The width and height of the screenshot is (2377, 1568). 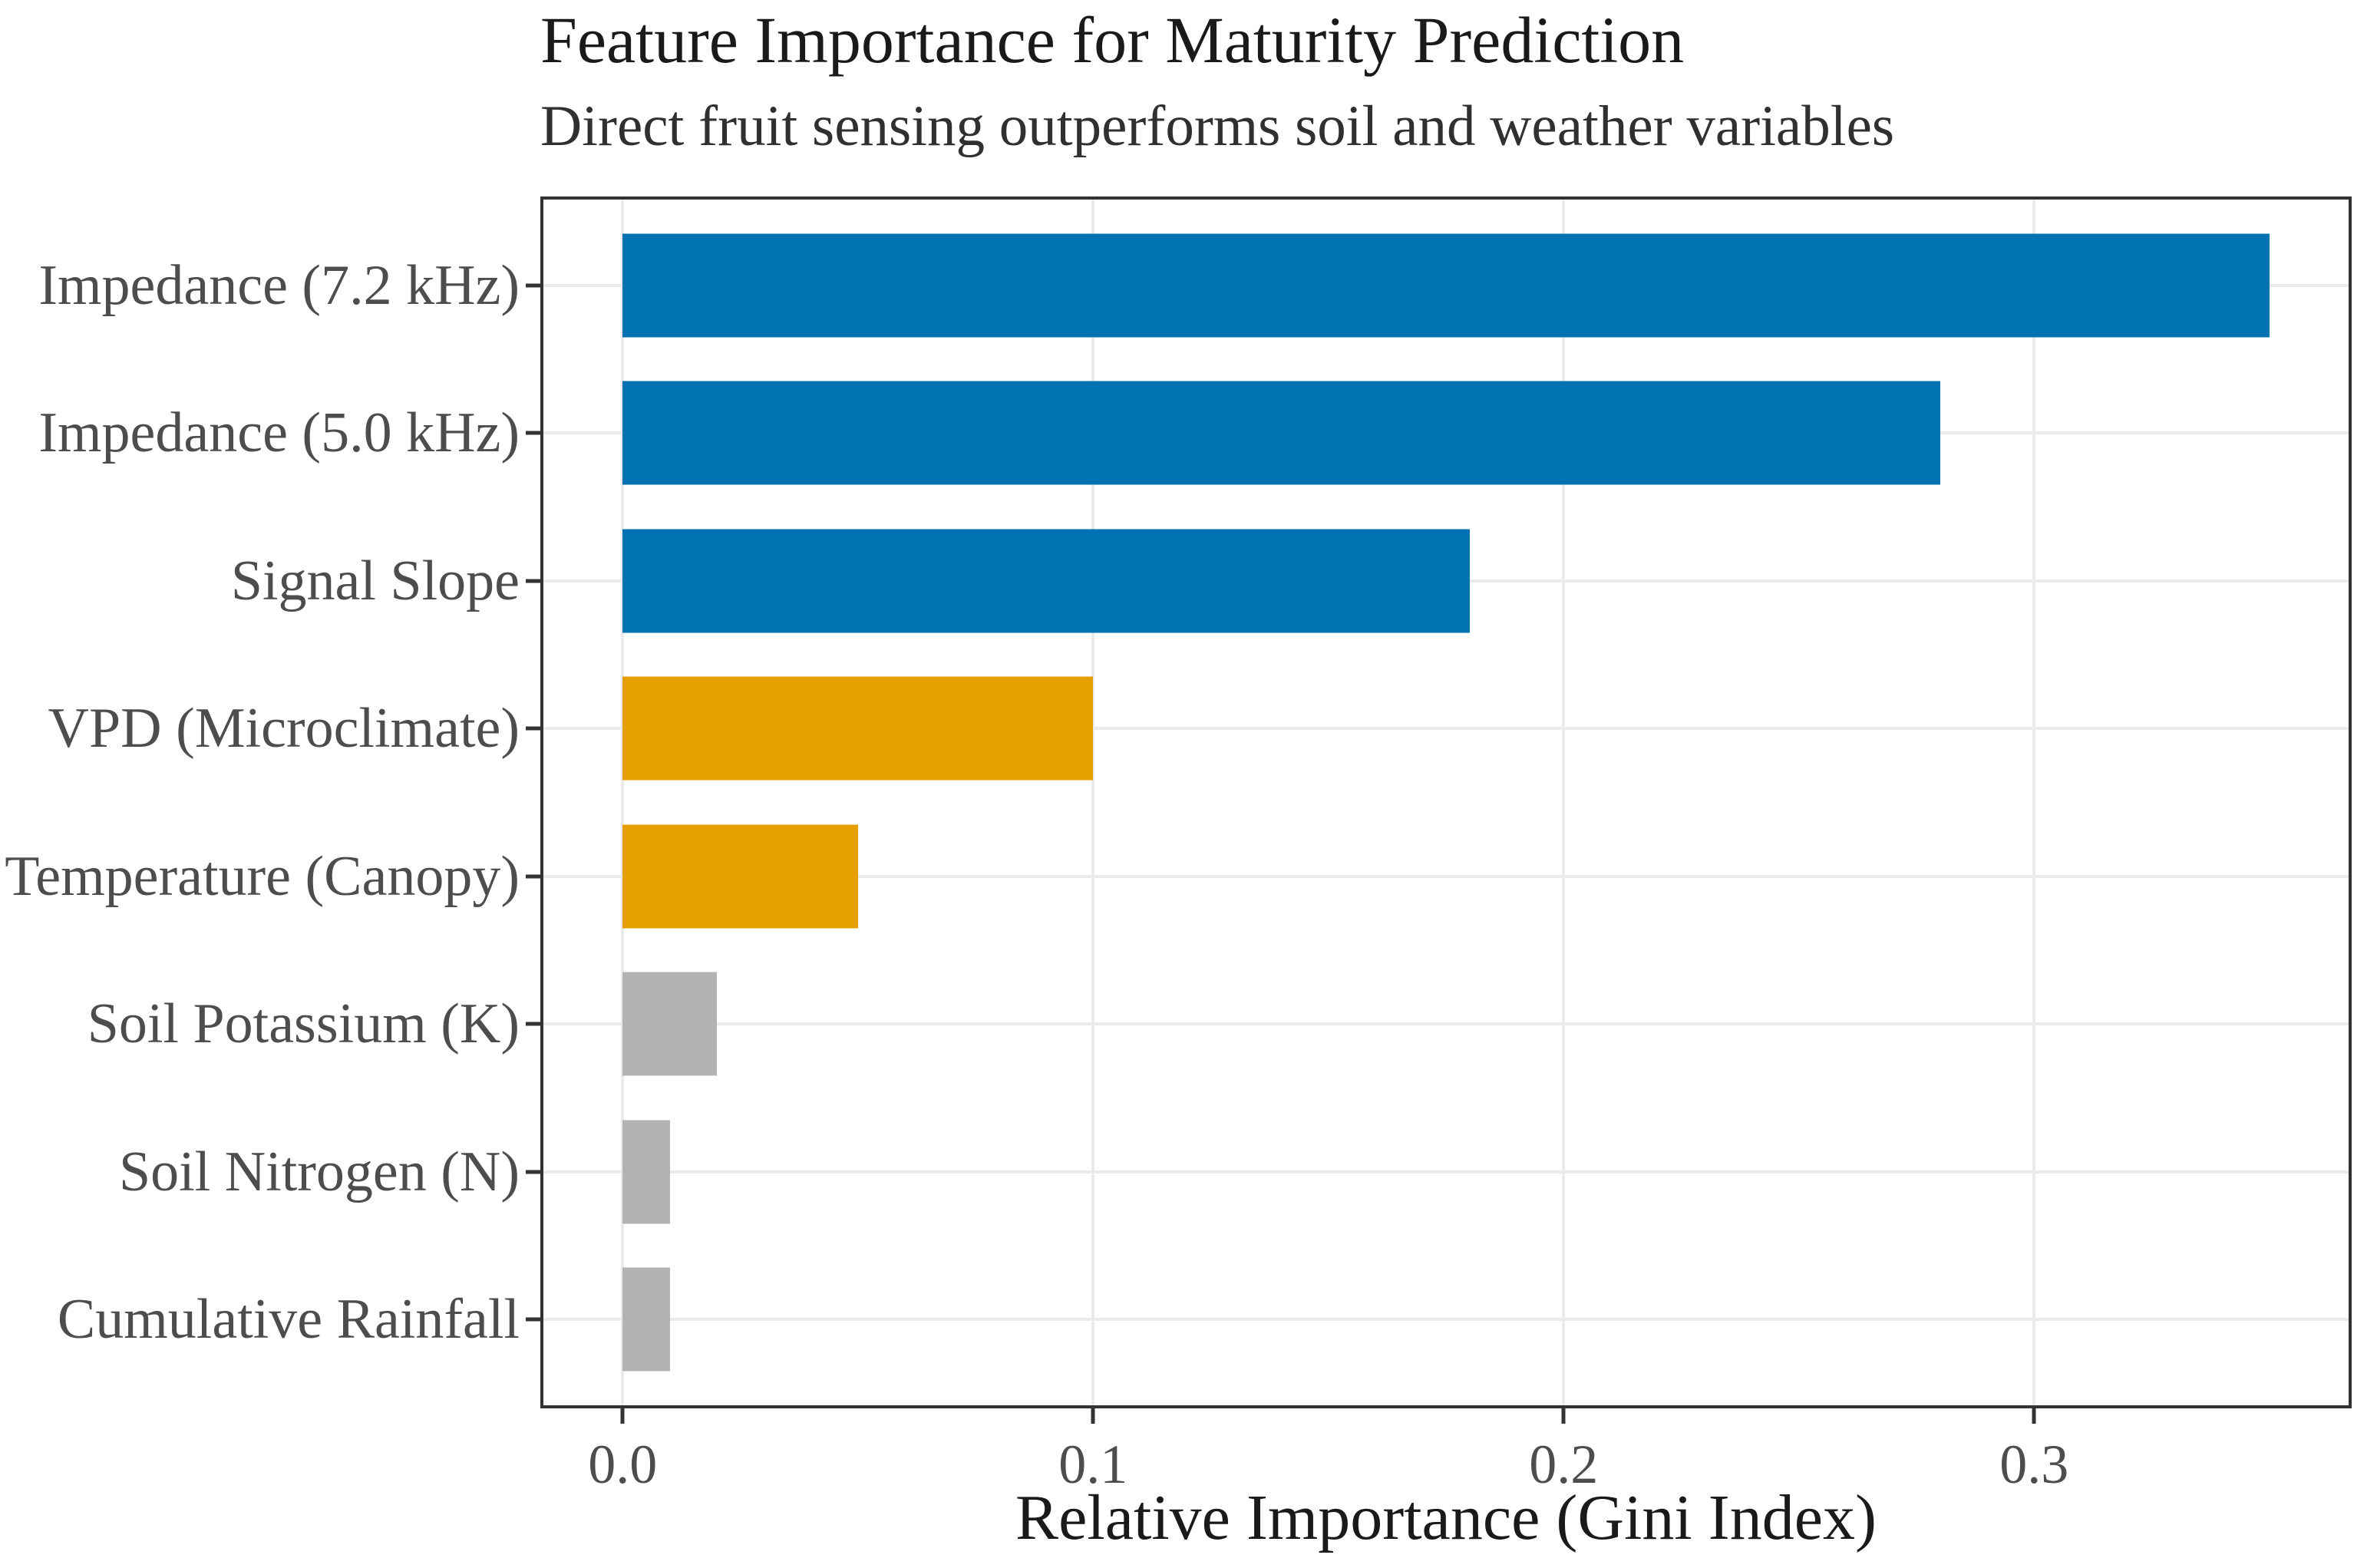 I want to click on y-axis-label: Soil Potassium (K), so click(x=303, y=1024).